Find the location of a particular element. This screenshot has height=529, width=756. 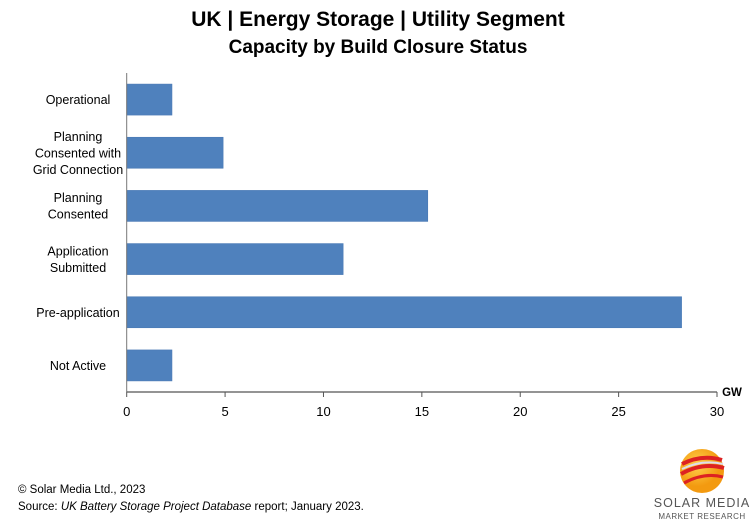

chart-title: UK | Energy Storage | Utility Segment is located at coordinates (378, 19).